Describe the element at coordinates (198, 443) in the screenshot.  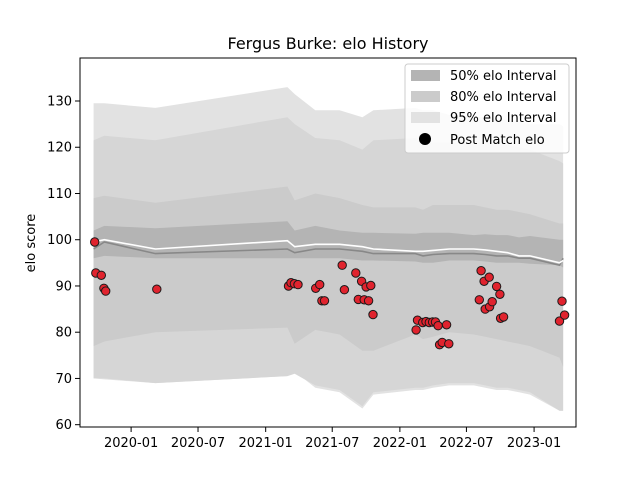
I see `x-tick-label: 2020-07` at that location.